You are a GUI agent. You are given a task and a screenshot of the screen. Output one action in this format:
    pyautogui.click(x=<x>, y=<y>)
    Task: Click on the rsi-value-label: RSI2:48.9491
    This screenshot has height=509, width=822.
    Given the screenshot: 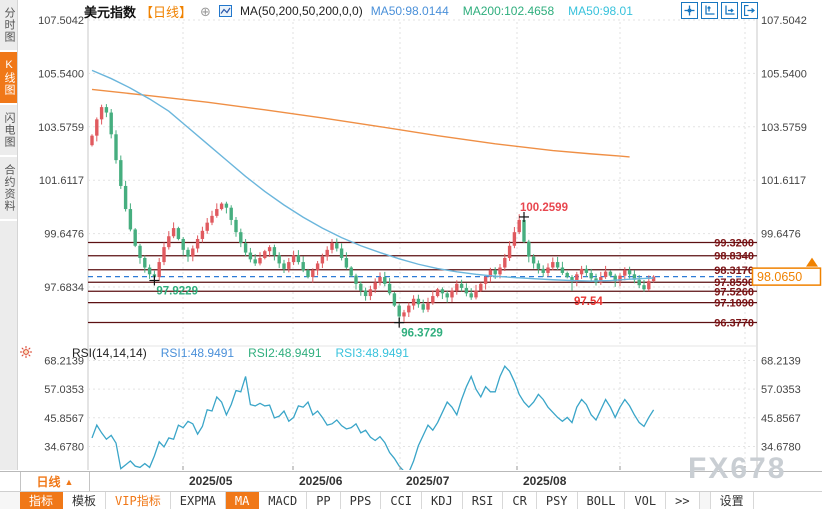 What is the action you would take?
    pyautogui.click(x=285, y=353)
    